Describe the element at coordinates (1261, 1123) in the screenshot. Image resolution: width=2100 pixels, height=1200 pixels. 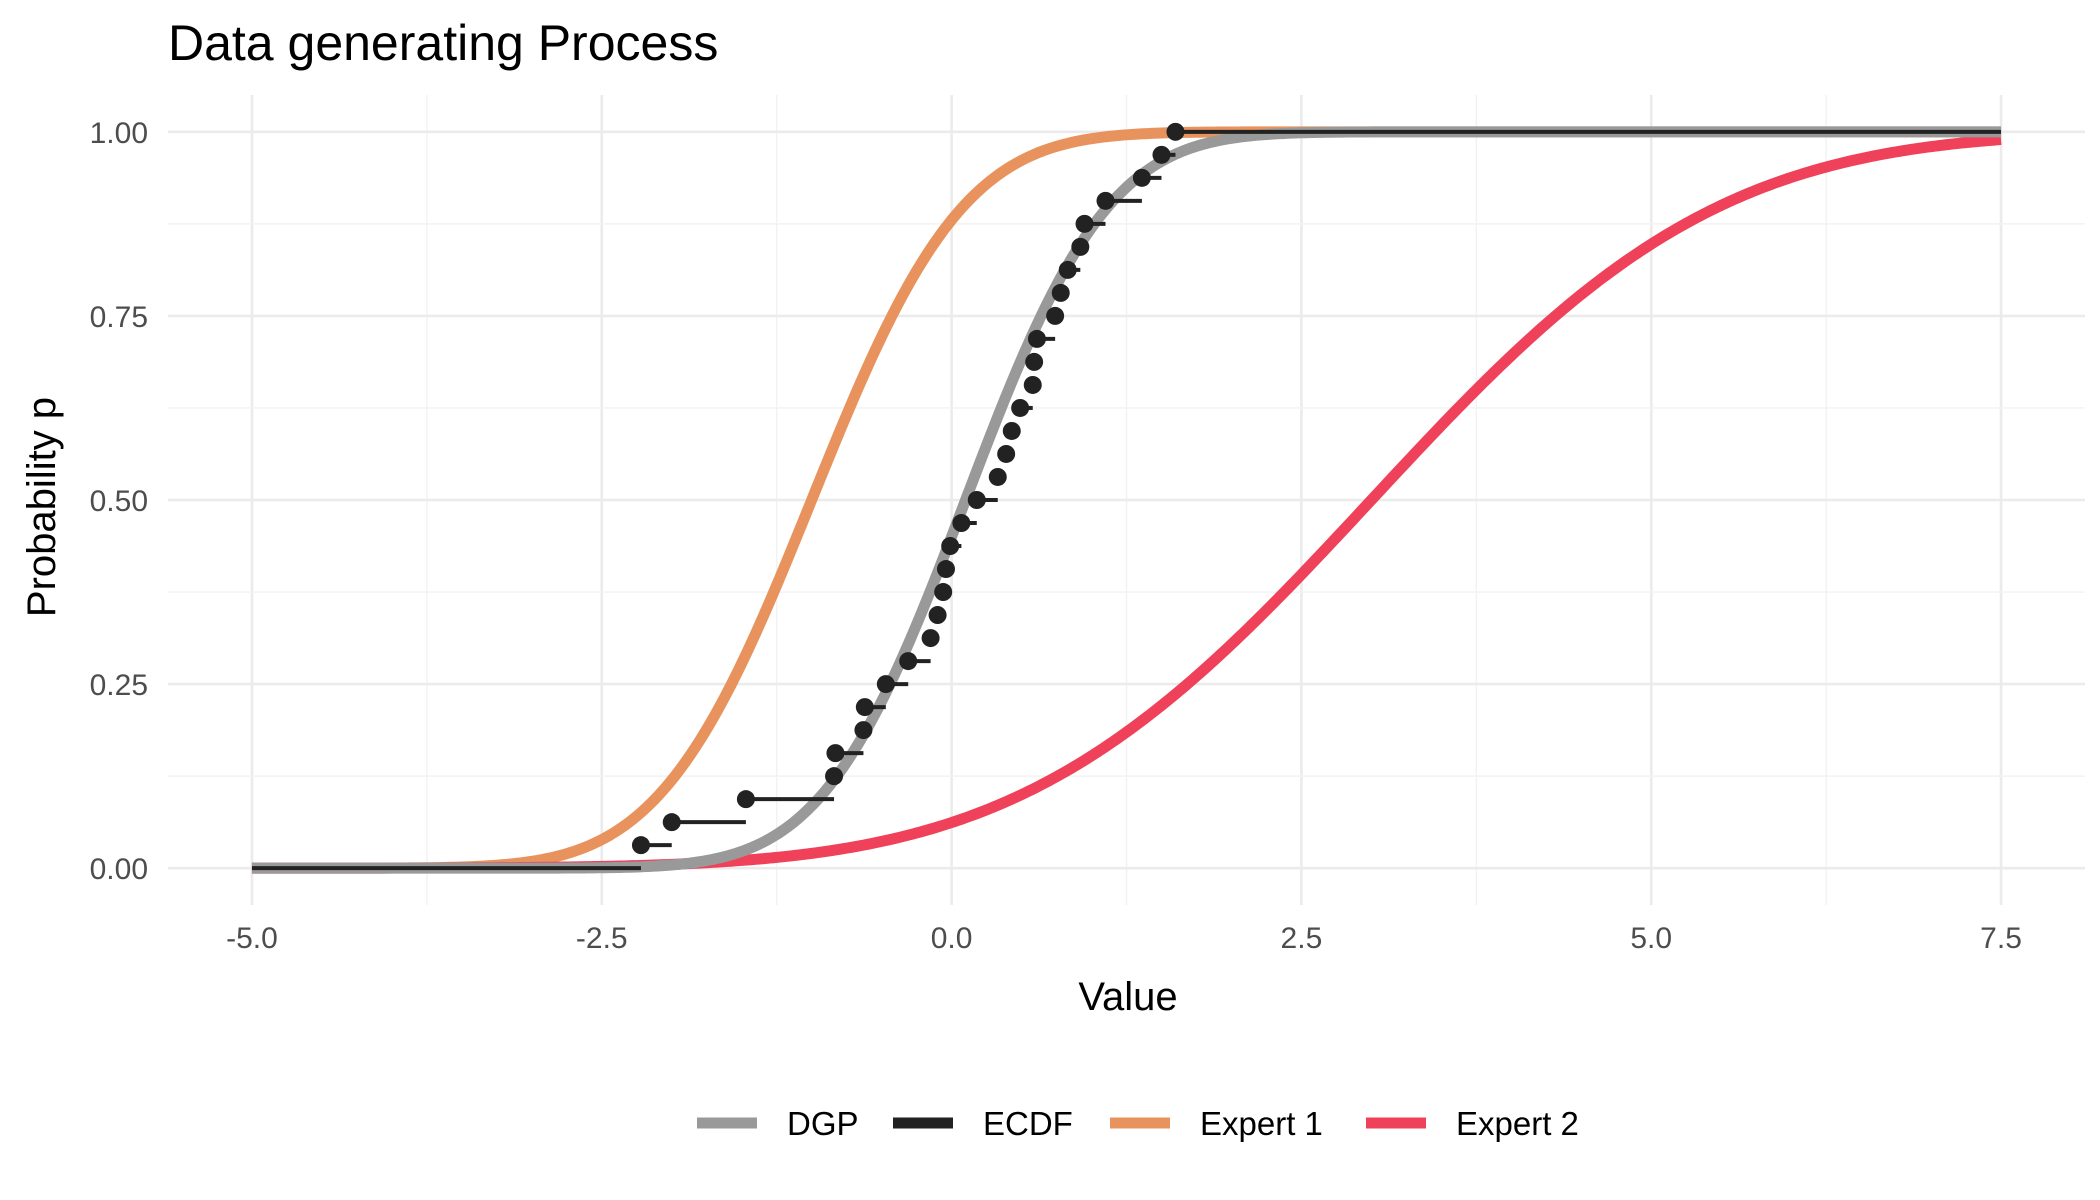
I see `legend-label-expert-1: Expert 1` at that location.